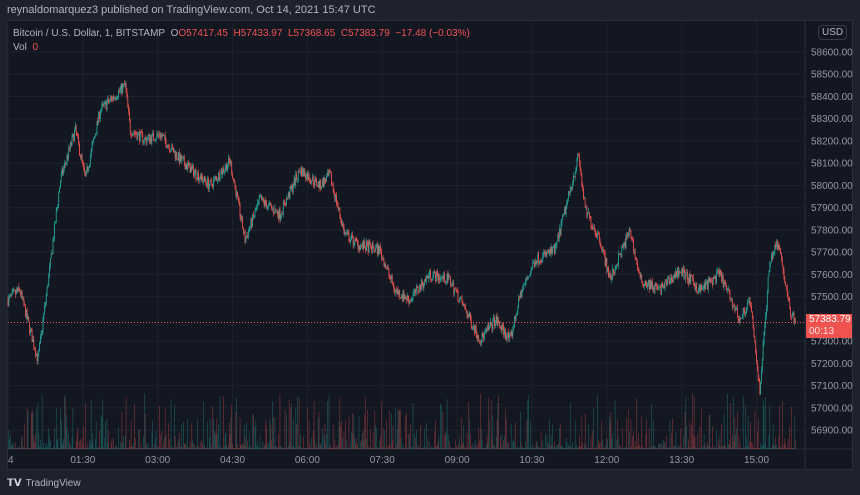 The height and width of the screenshot is (495, 860). What do you see at coordinates (833, 32) in the screenshot?
I see `currency-button: USD` at bounding box center [833, 32].